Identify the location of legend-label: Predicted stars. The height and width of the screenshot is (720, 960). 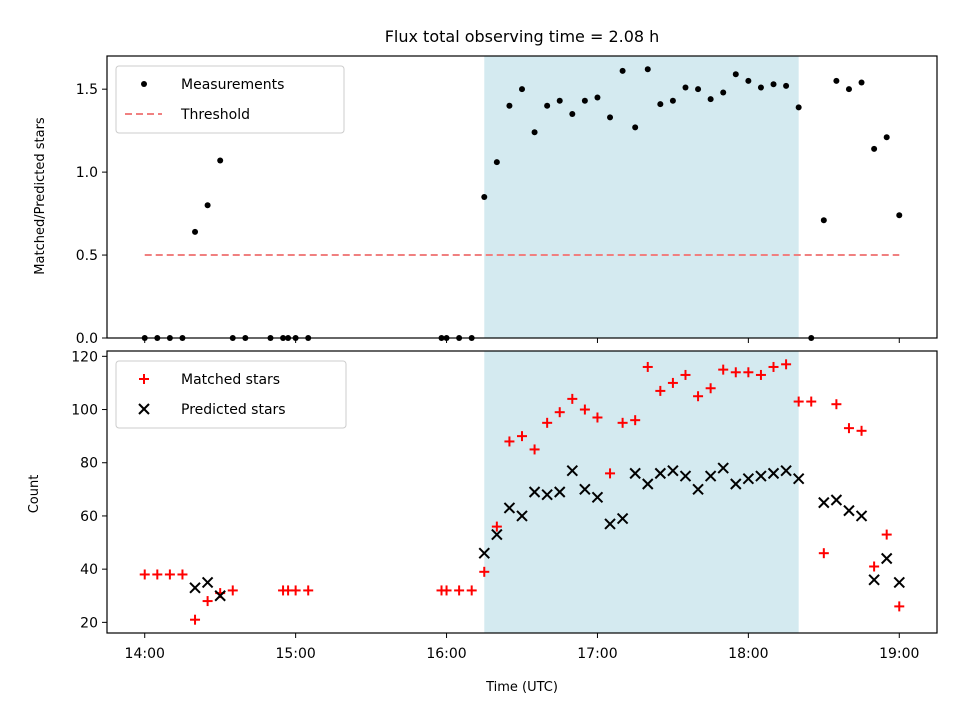
(233, 410).